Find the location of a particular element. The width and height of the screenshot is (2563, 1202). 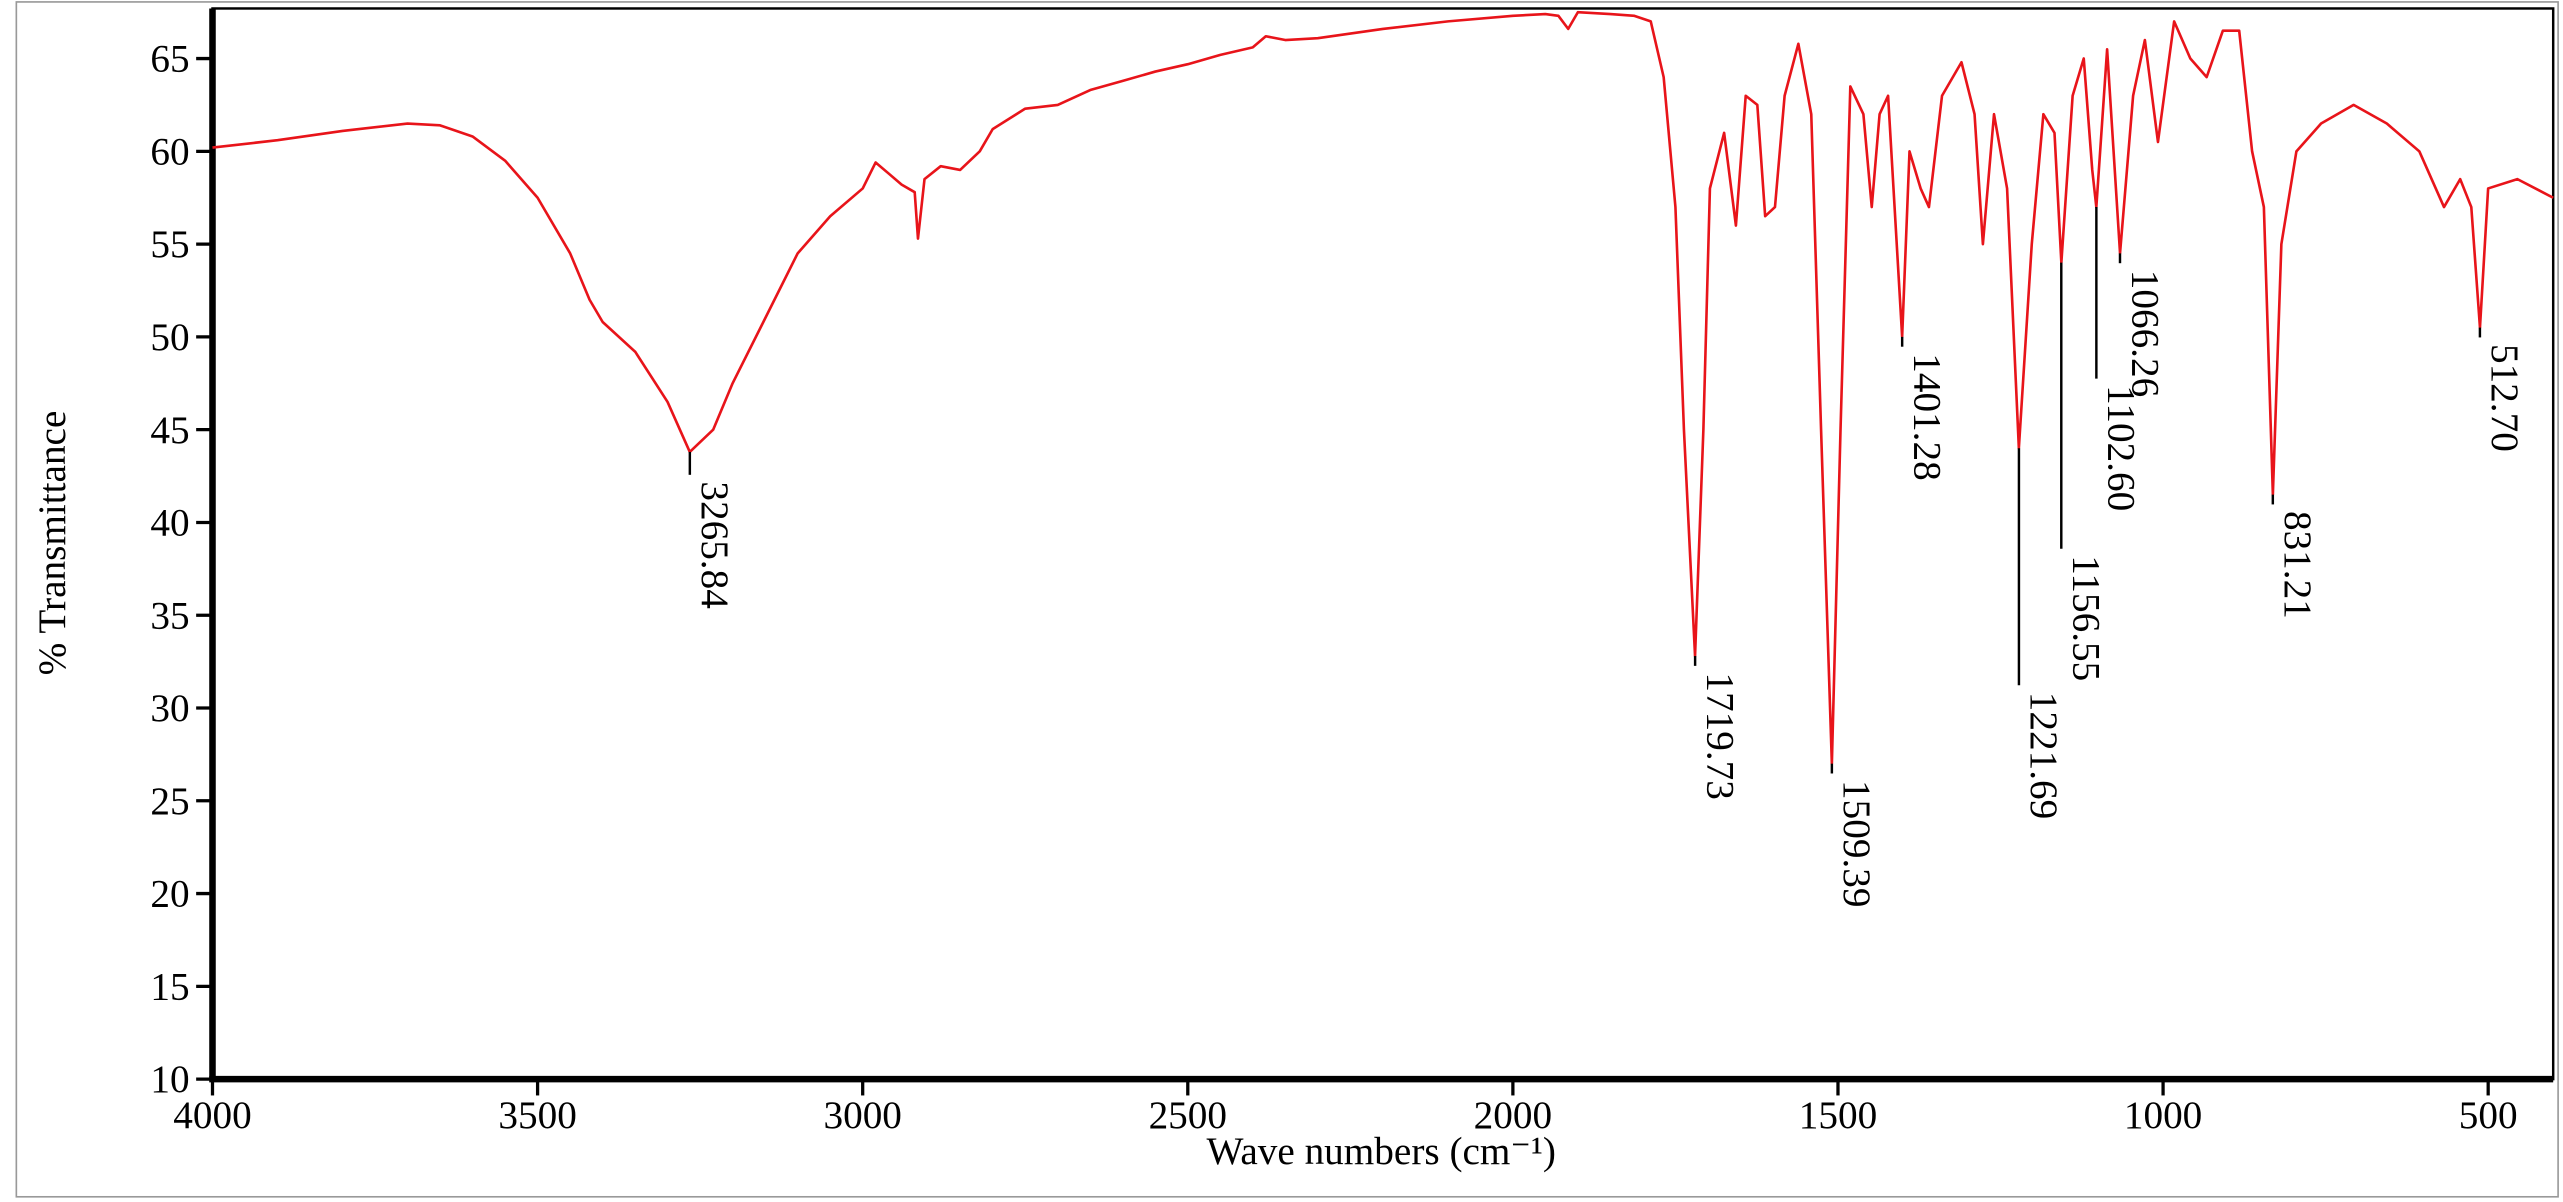

x-tick-label: 3000 is located at coordinates (862, 1115).